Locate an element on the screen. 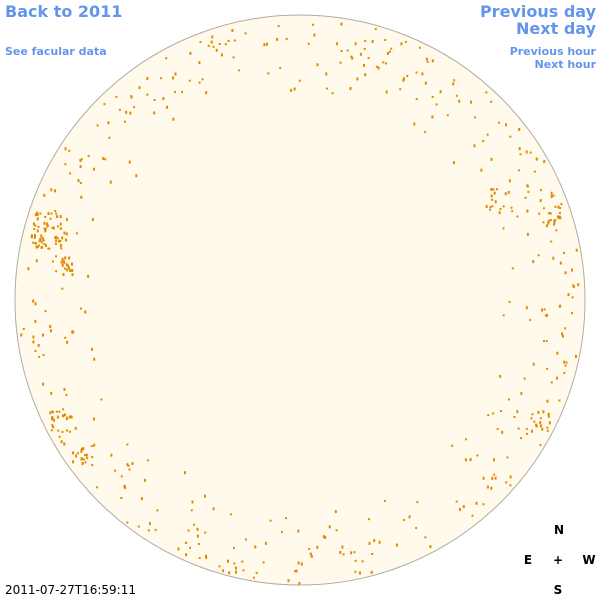 This screenshot has width=600, height=600. compass-north: N is located at coordinates (559, 530).